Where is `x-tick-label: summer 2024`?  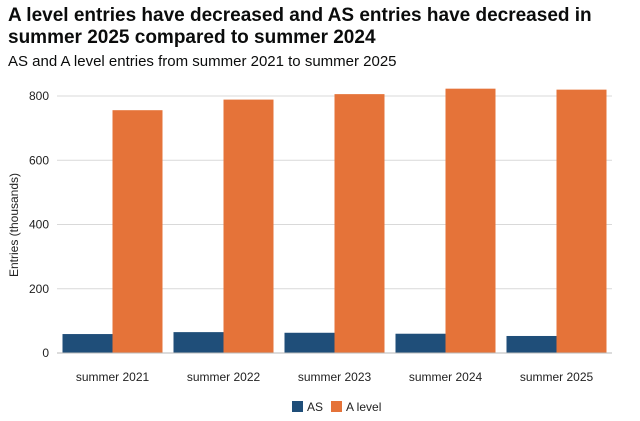
x-tick-label: summer 2024 is located at coordinates (446, 377).